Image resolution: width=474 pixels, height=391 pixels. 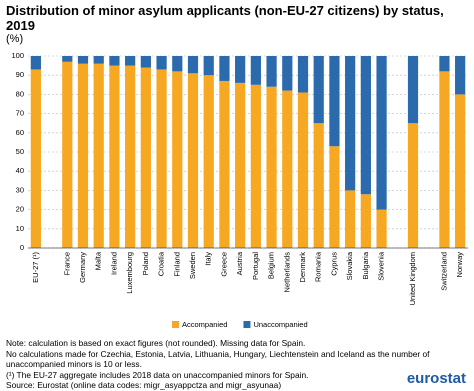 I want to click on y-tick-label: 30, so click(x=20, y=189).